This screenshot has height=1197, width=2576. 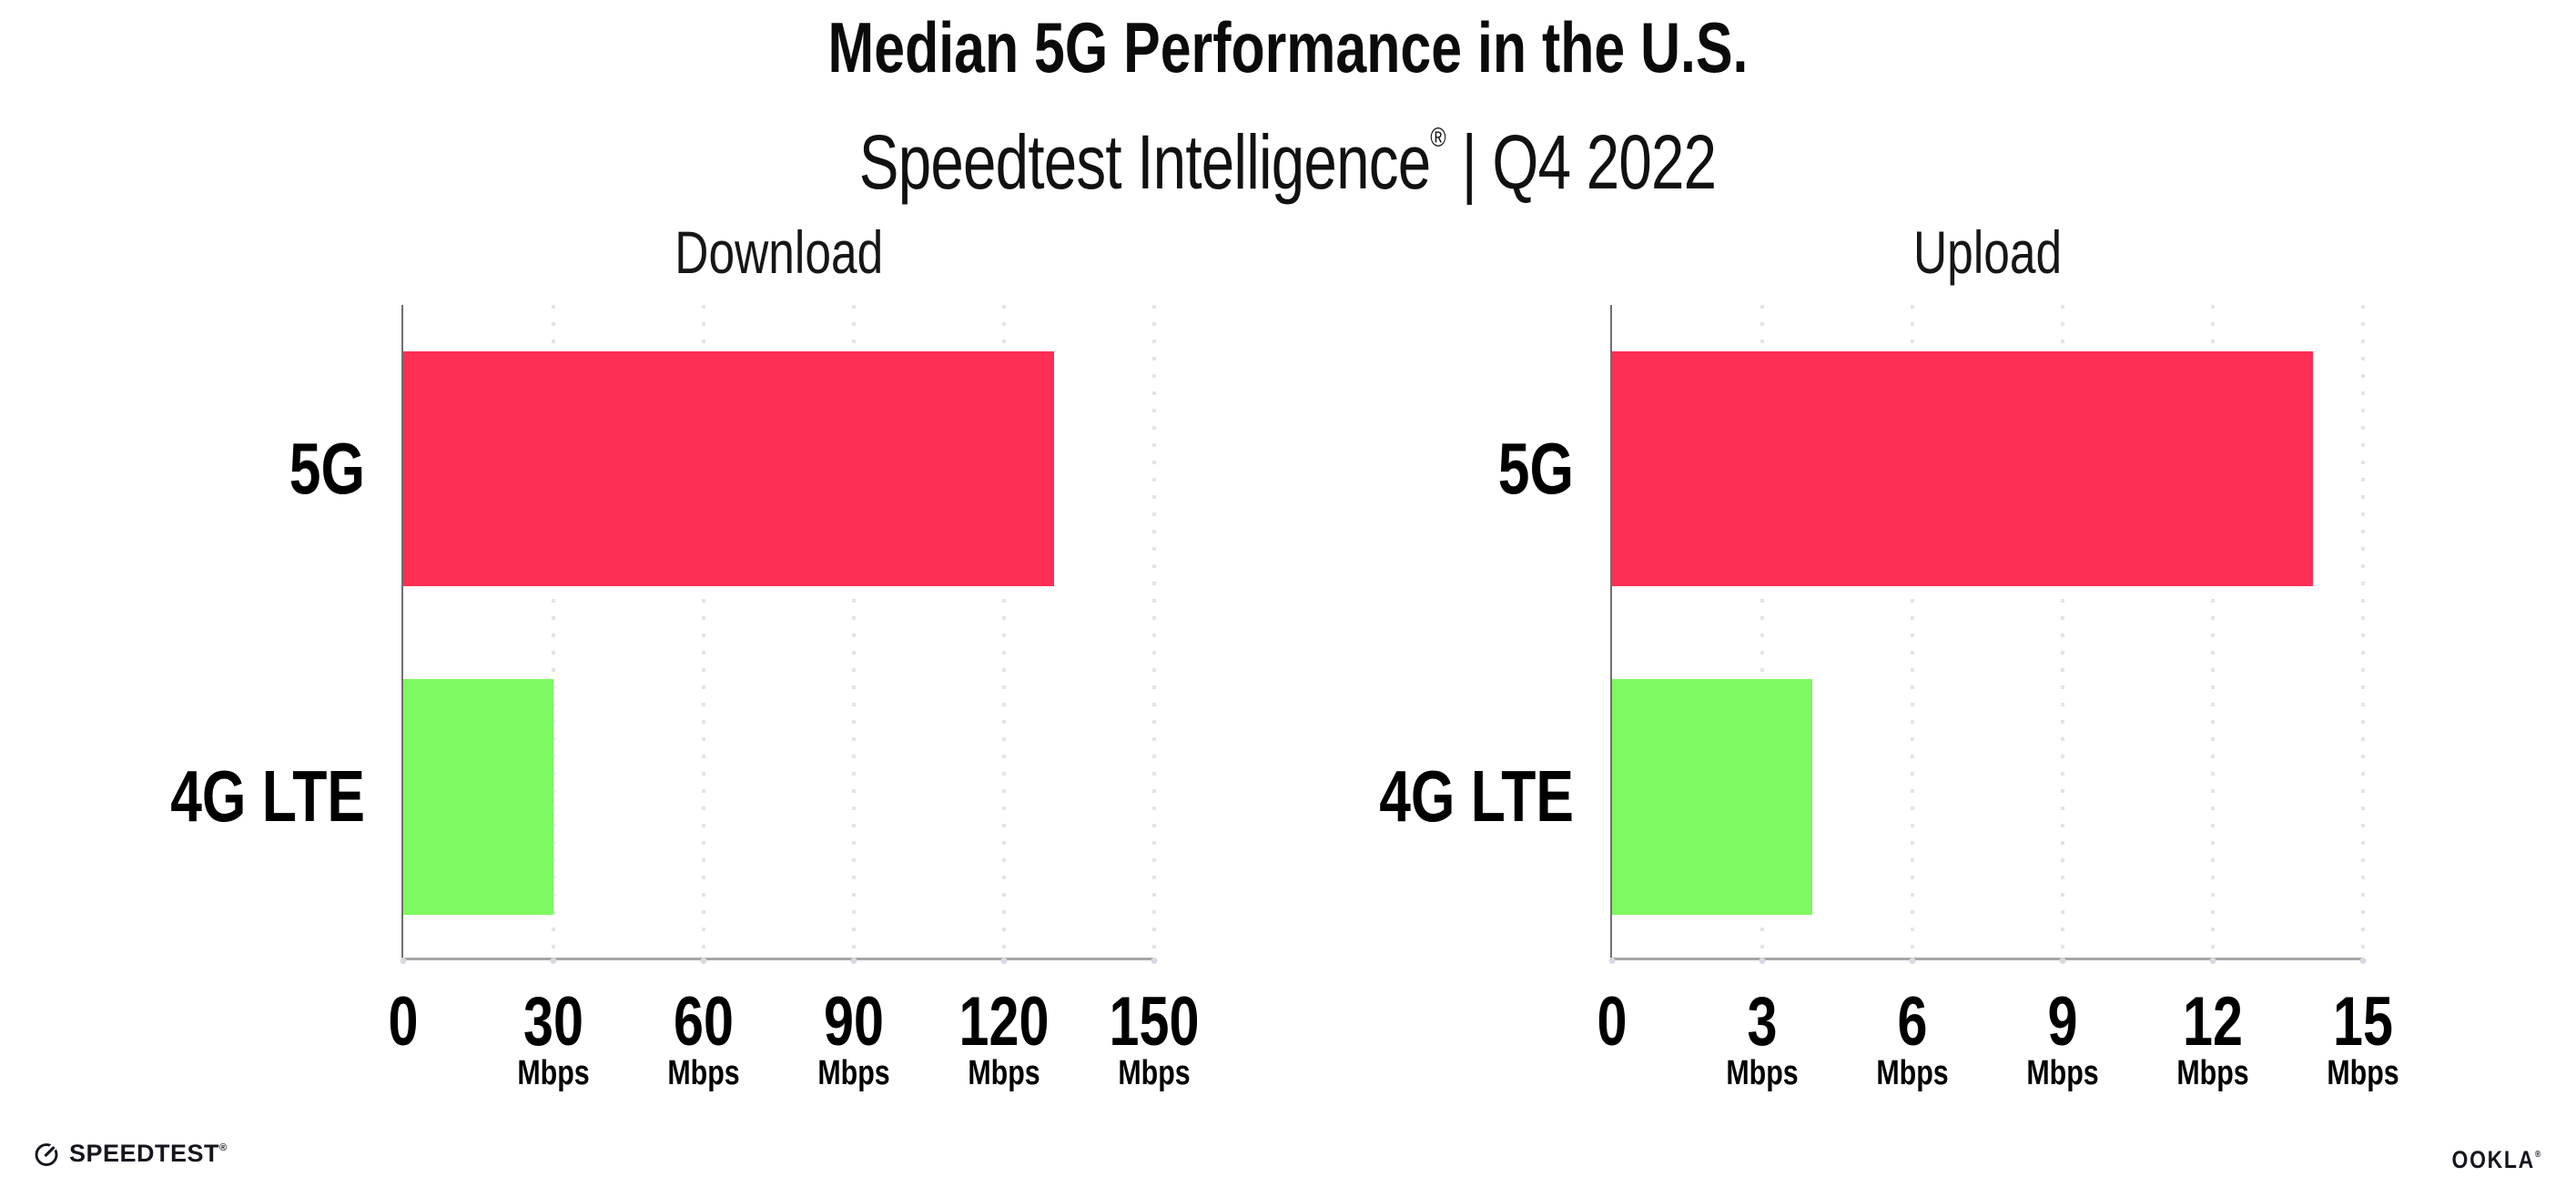 I want to click on page-title: Median 5G Performance in the U.S., so click(x=1288, y=48).